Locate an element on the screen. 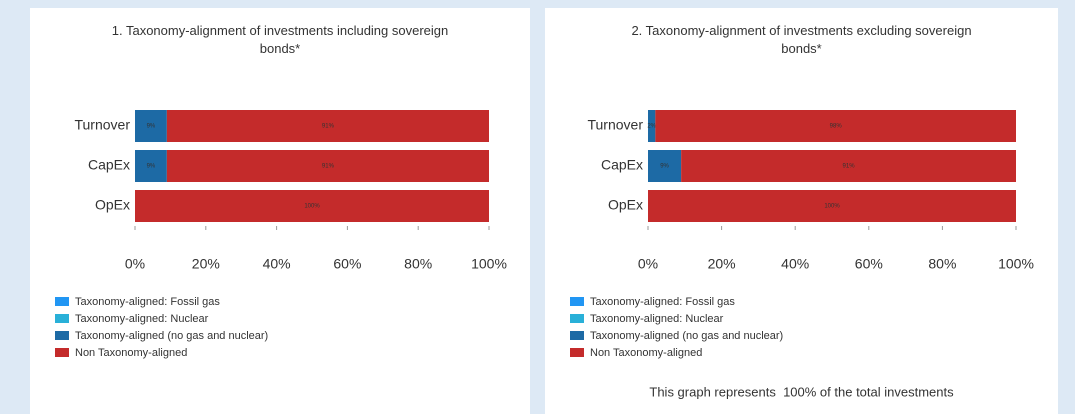 The height and width of the screenshot is (414, 1075). data-label: 98% is located at coordinates (836, 127).